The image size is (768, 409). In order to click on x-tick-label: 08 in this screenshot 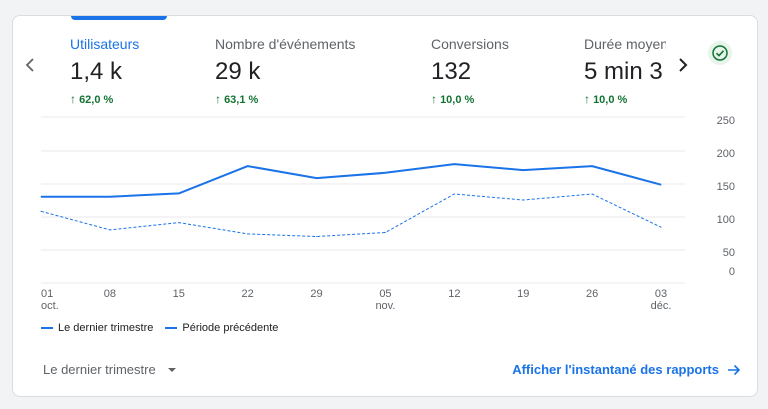, I will do `click(110, 294)`.